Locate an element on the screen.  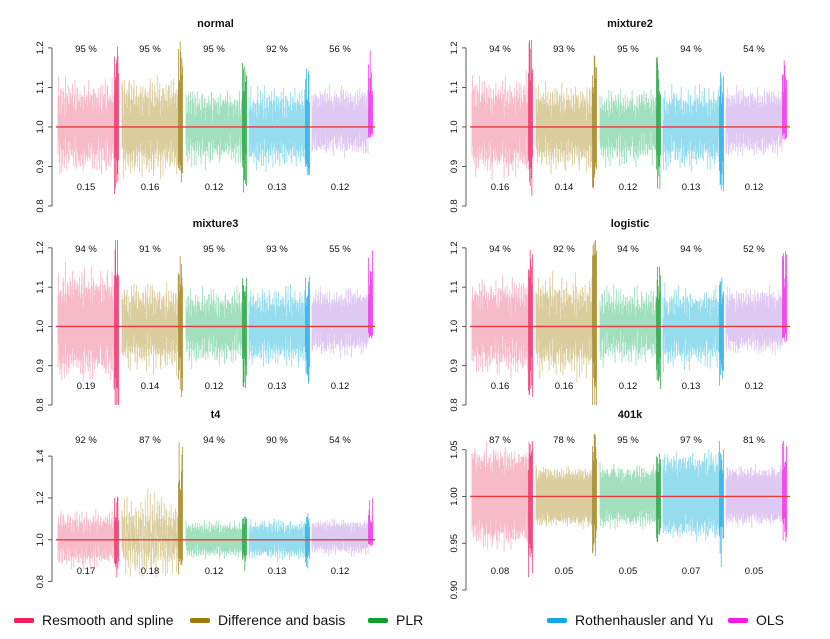
width-label: 0.13 is located at coordinates (691, 386).